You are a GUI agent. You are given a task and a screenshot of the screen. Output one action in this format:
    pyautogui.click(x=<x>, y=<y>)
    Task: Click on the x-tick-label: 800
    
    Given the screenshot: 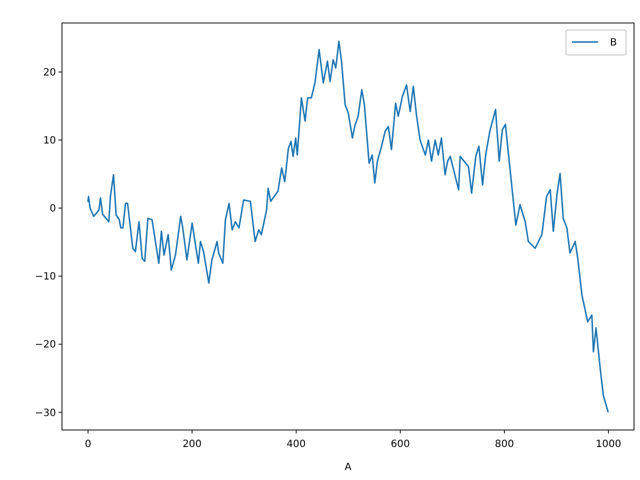 What is the action you would take?
    pyautogui.click(x=504, y=444)
    